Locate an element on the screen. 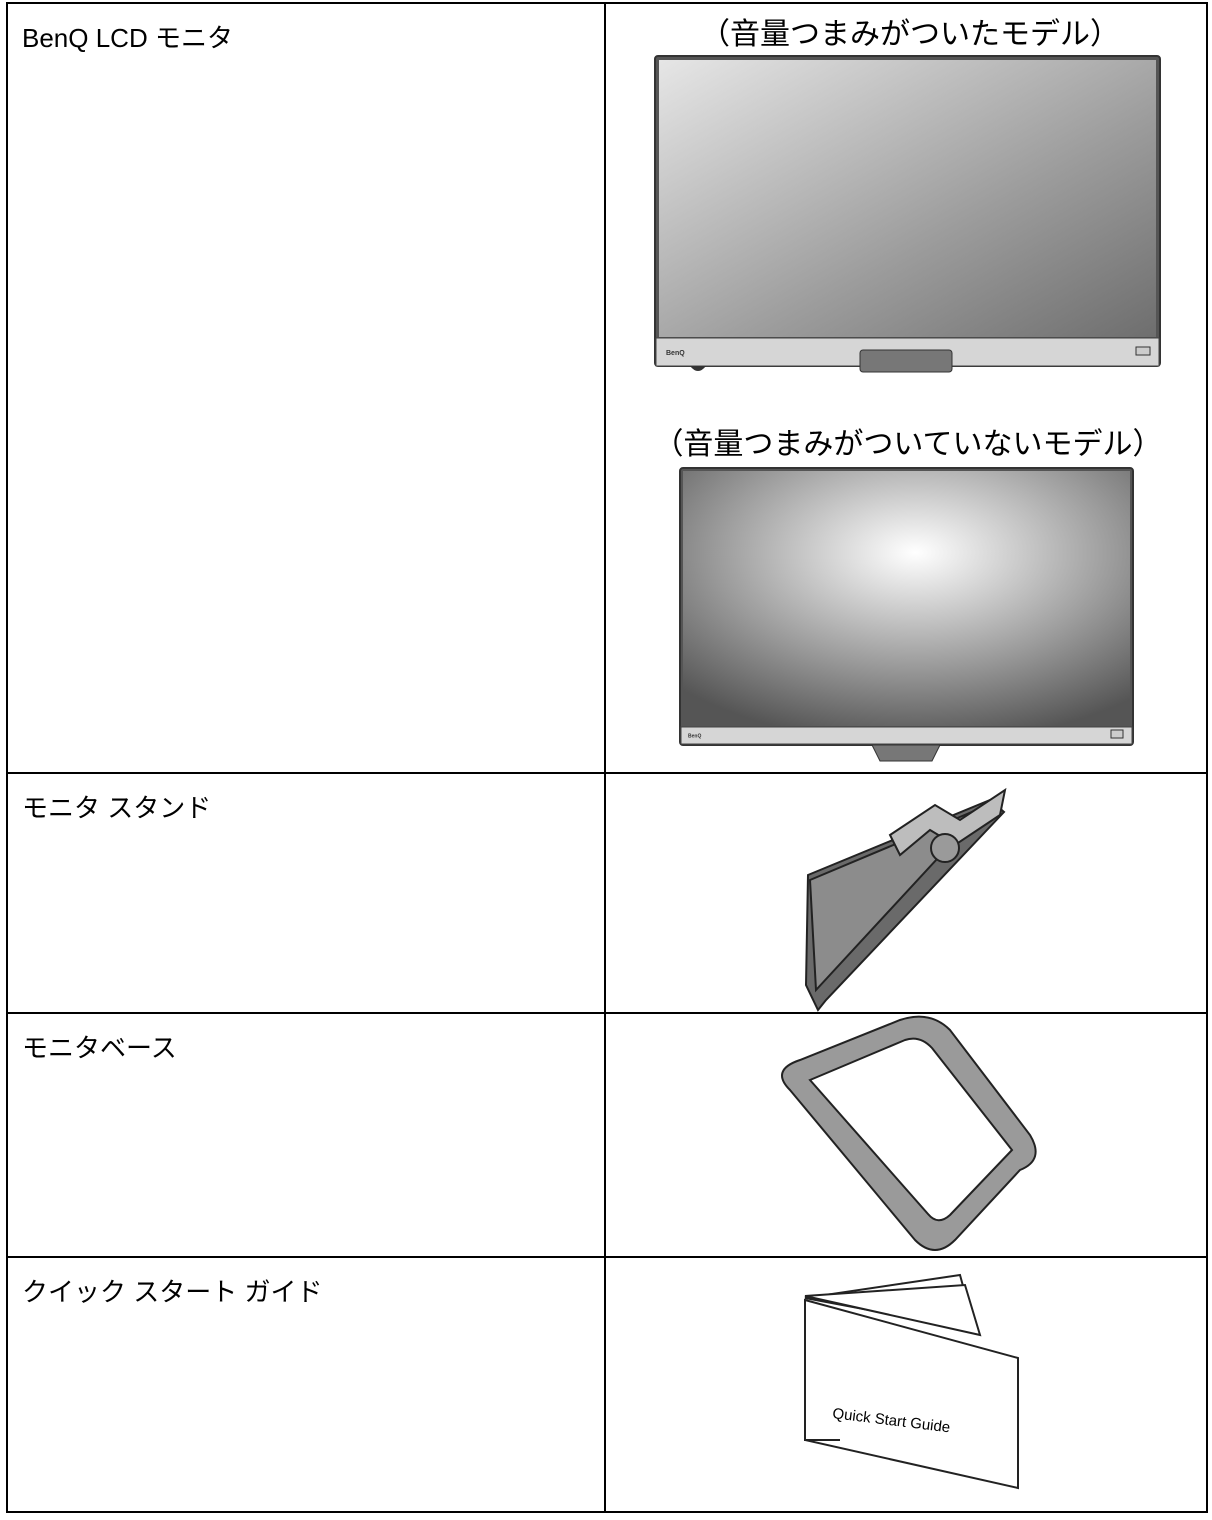 The image size is (1212, 1520). item-name: クイック スタート ガイド is located at coordinates (172, 1292).